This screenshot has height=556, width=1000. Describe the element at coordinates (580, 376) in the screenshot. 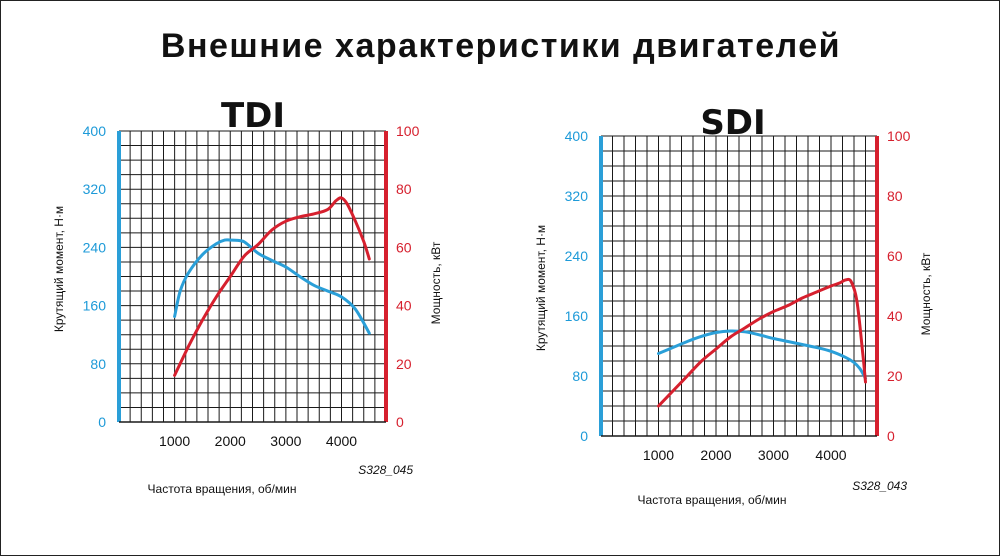

I see `chart-sdi-tick-left-80: 80` at that location.